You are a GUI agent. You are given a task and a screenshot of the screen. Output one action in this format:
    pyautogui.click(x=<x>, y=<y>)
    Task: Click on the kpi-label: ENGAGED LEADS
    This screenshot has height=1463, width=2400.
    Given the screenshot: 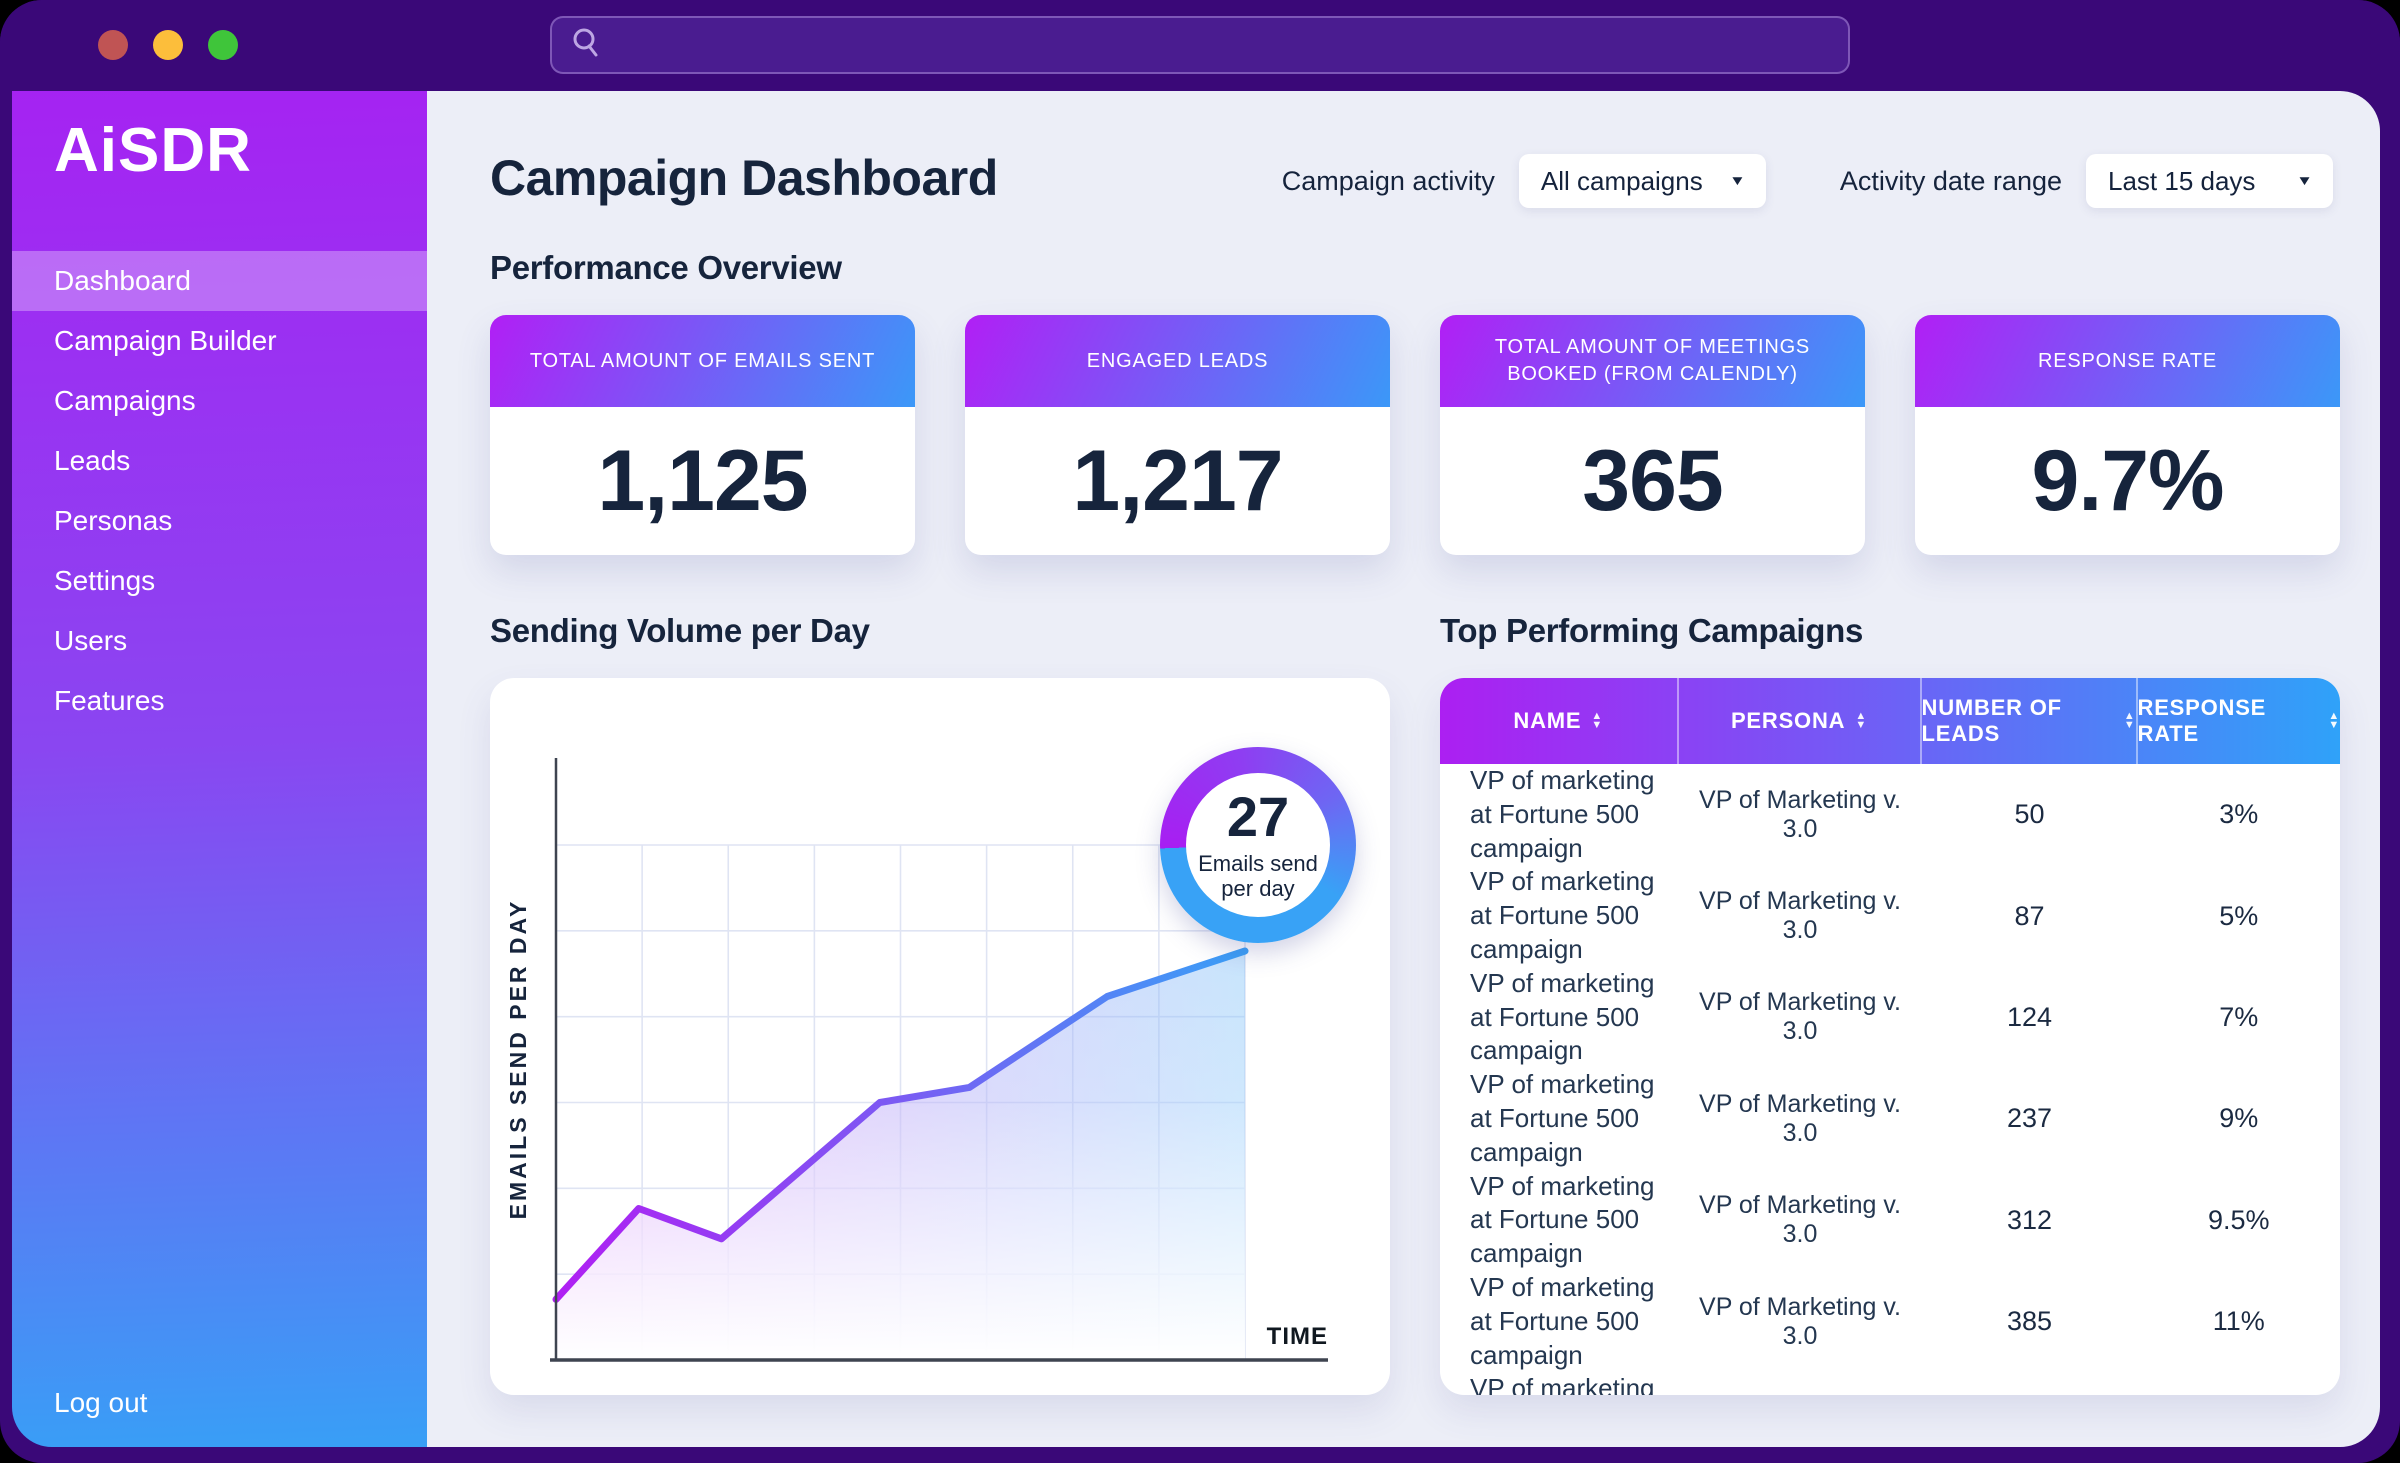 What is the action you would take?
    pyautogui.click(x=1177, y=361)
    